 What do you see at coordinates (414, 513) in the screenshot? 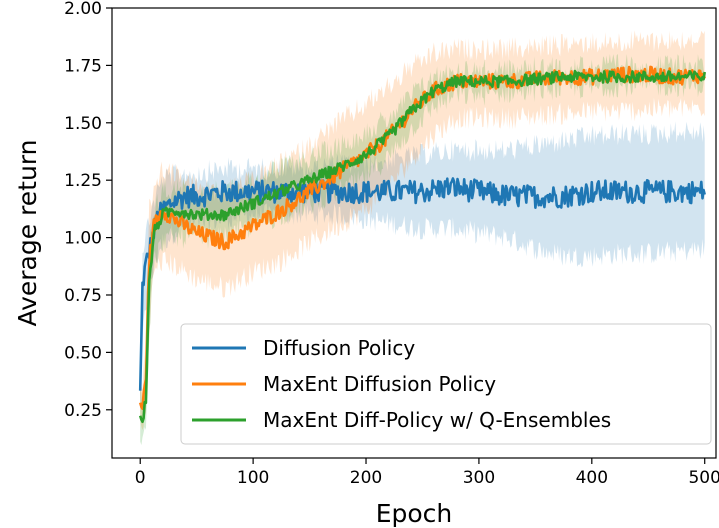
I see `x-axis-label: Epoch` at bounding box center [414, 513].